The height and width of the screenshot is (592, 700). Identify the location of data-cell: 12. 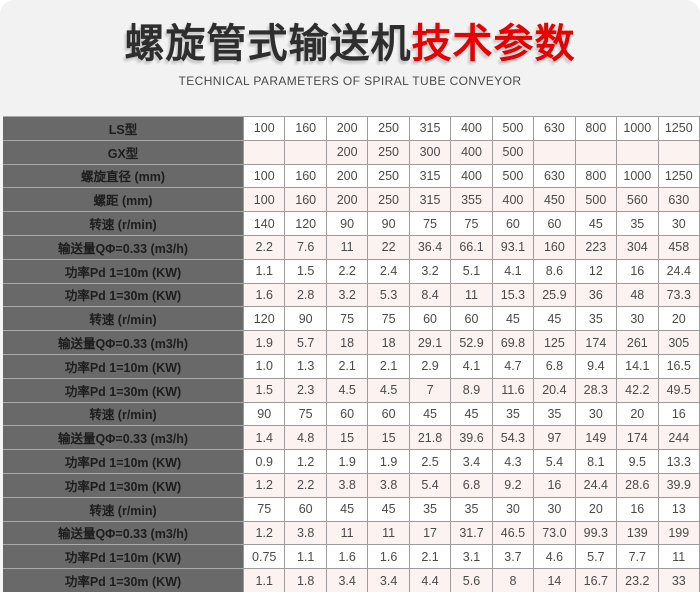
(596, 271).